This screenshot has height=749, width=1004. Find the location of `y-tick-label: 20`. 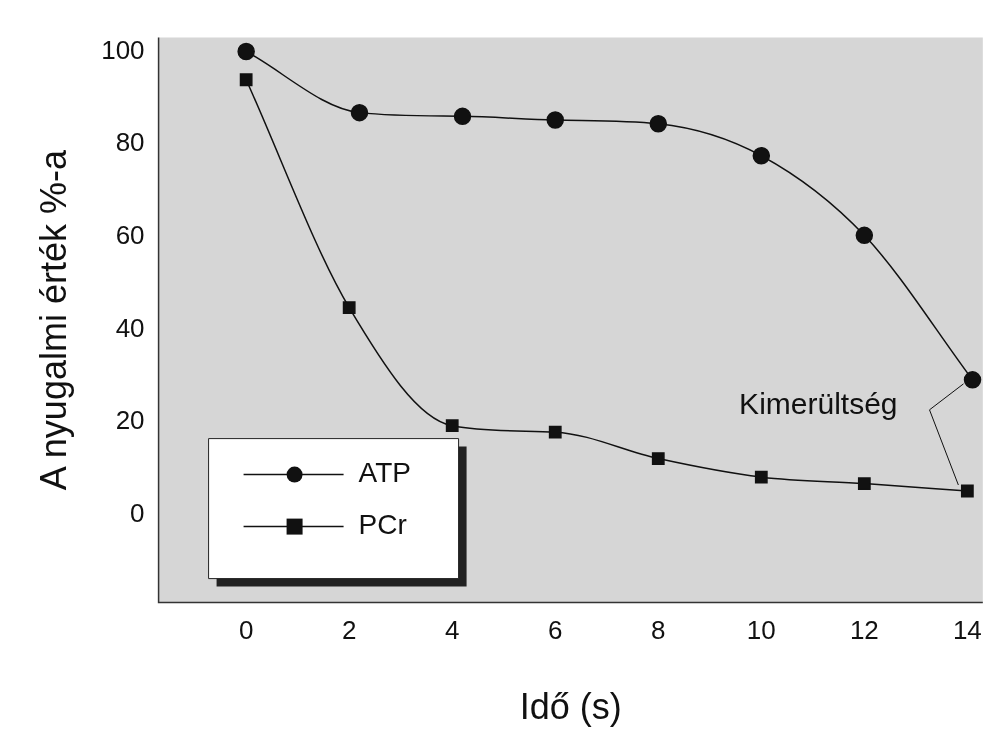

y-tick-label: 20 is located at coordinates (130, 420).